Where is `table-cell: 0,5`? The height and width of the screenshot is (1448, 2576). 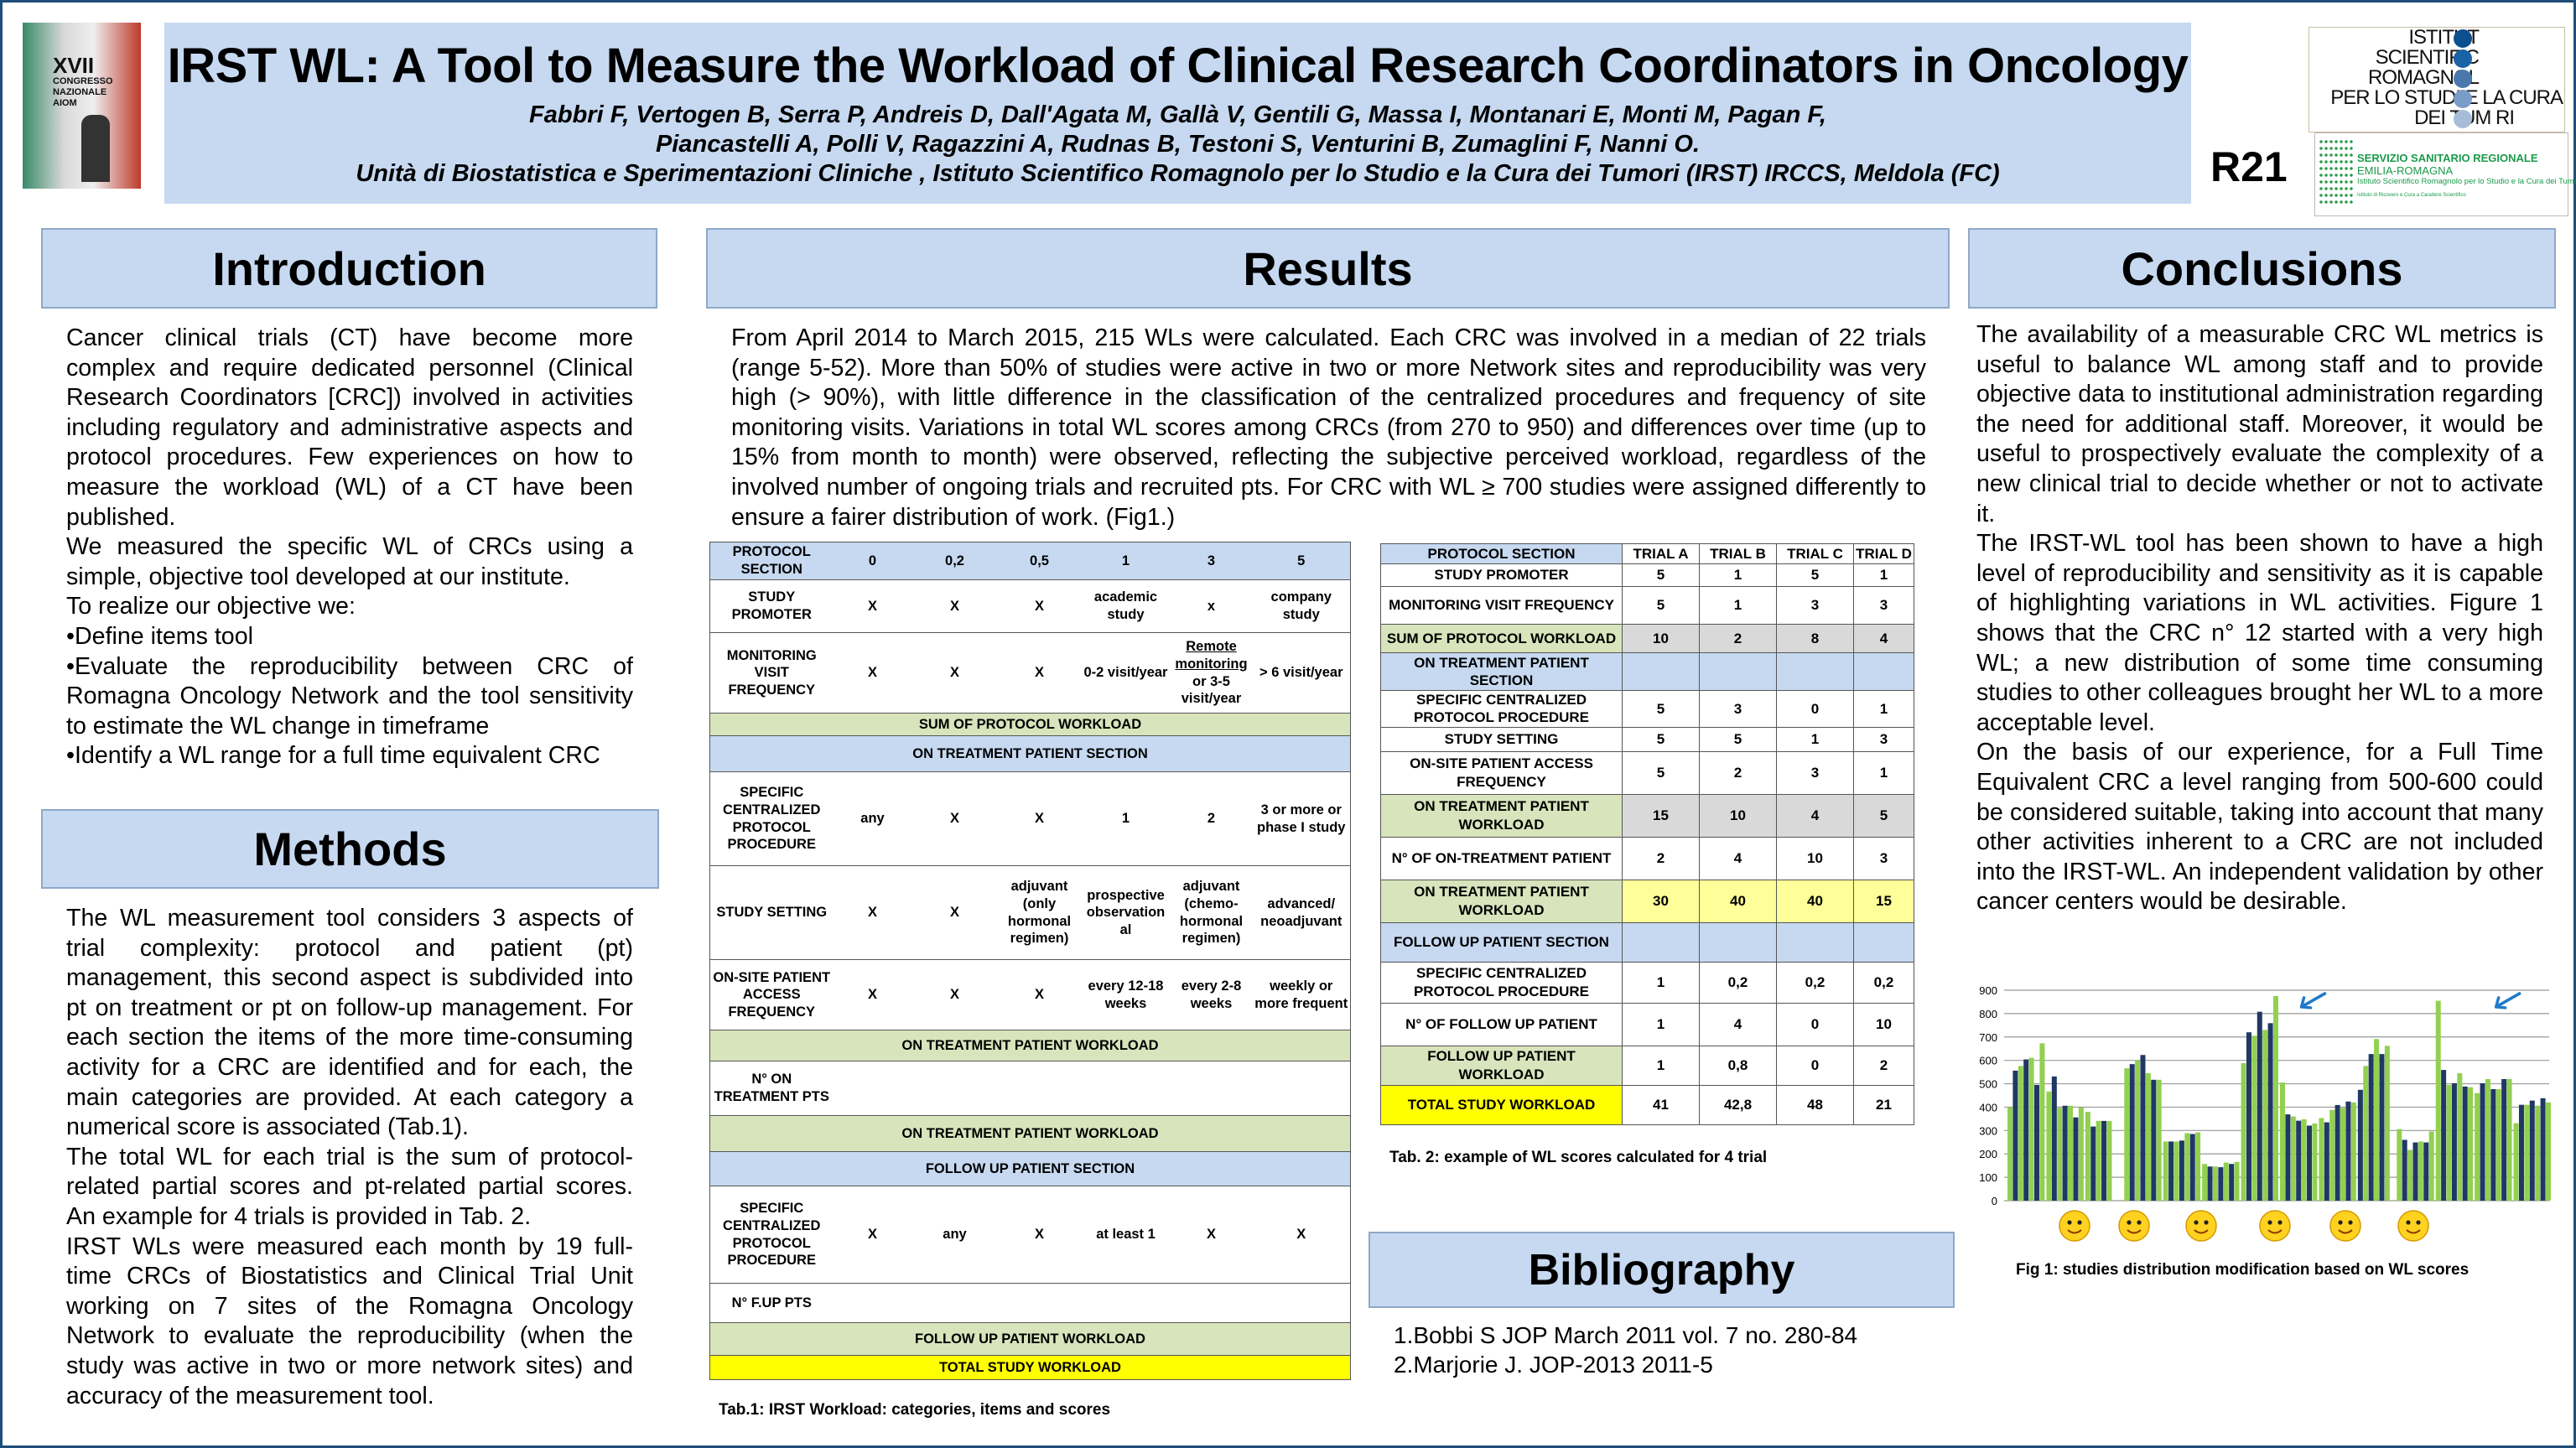 table-cell: 0,5 is located at coordinates (1039, 561).